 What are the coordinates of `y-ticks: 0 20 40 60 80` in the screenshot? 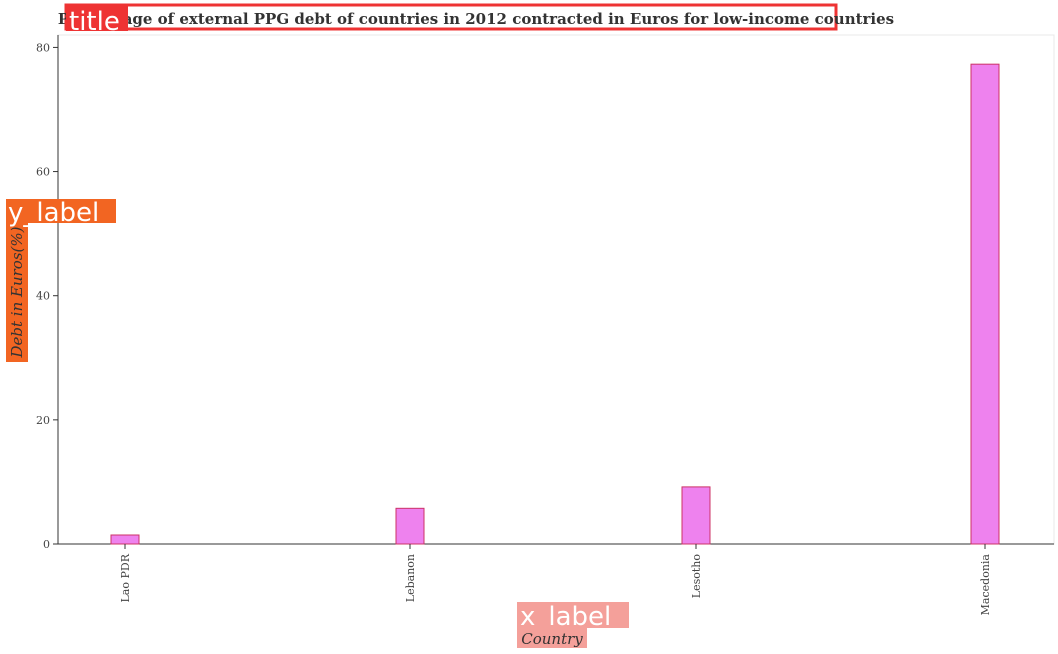 It's located at (47, 296).